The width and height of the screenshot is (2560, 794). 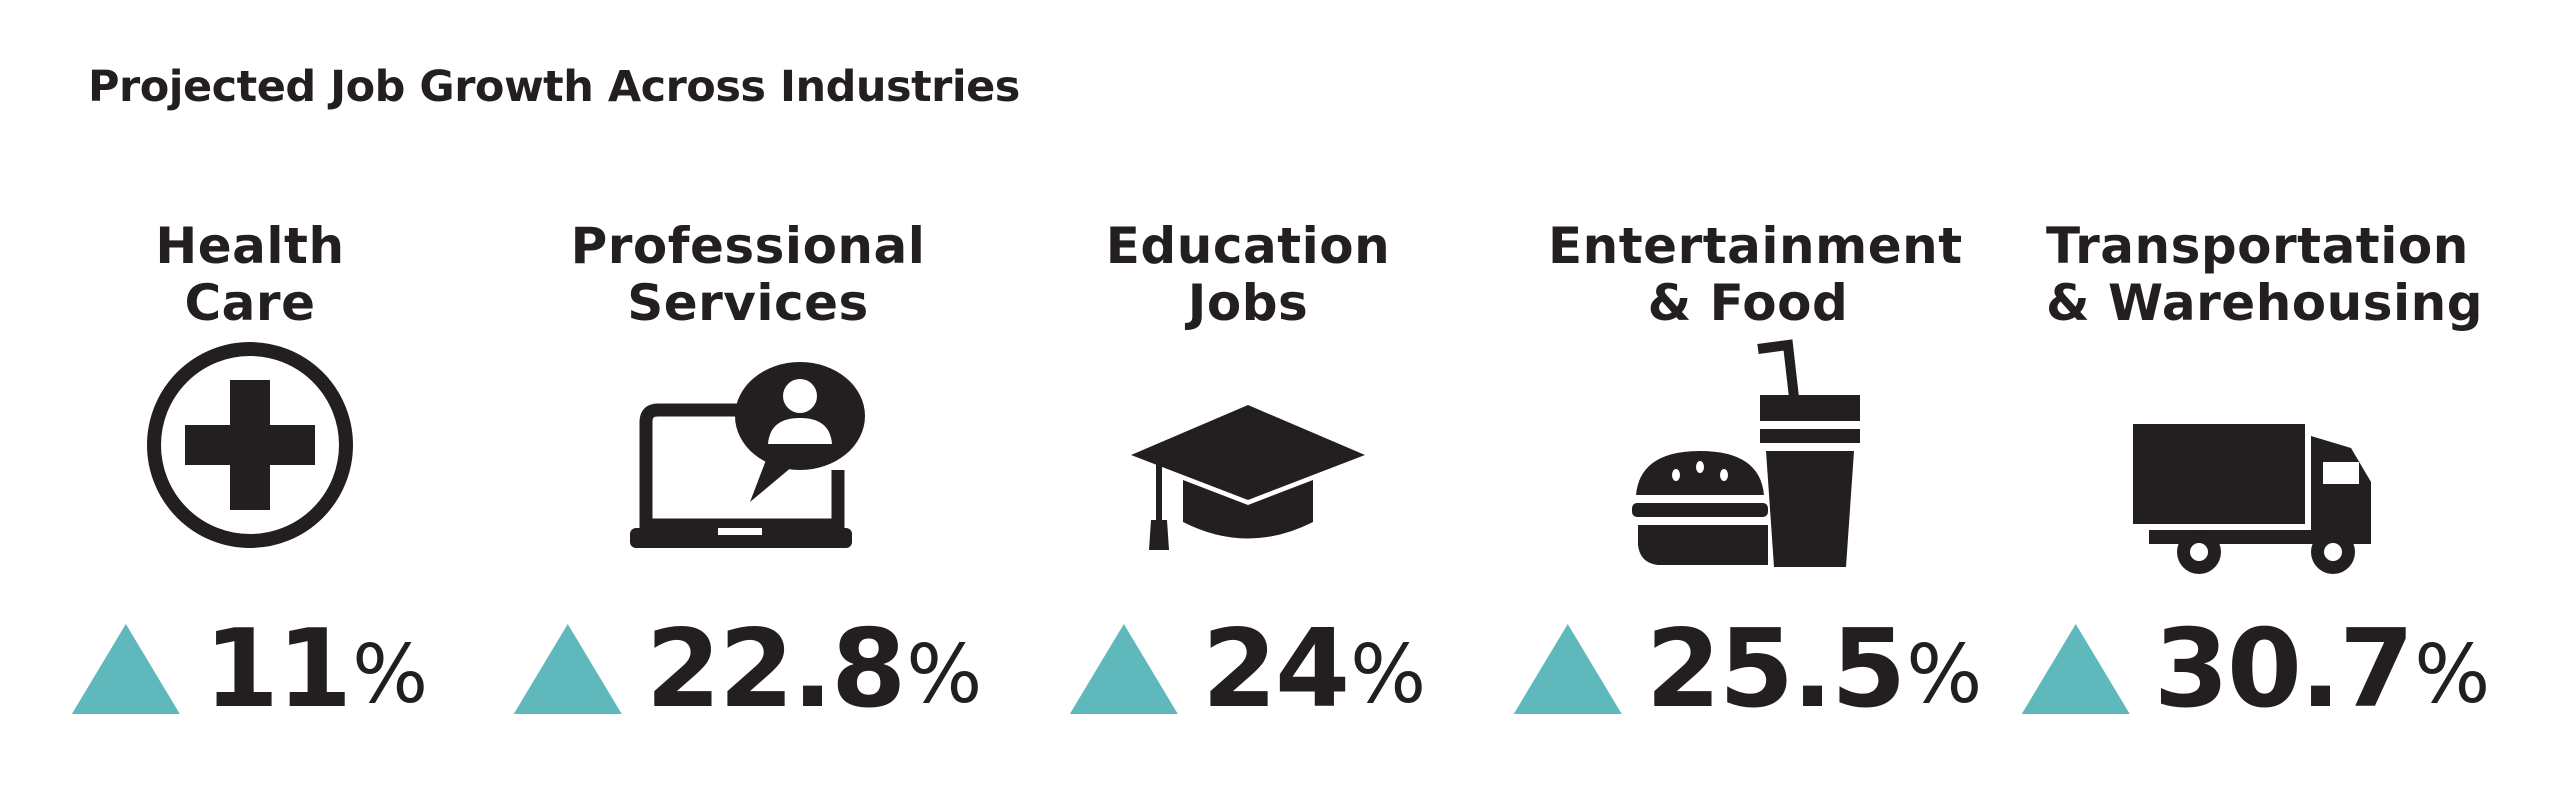 I want to click on growth-value: 24, so click(x=1275, y=669).